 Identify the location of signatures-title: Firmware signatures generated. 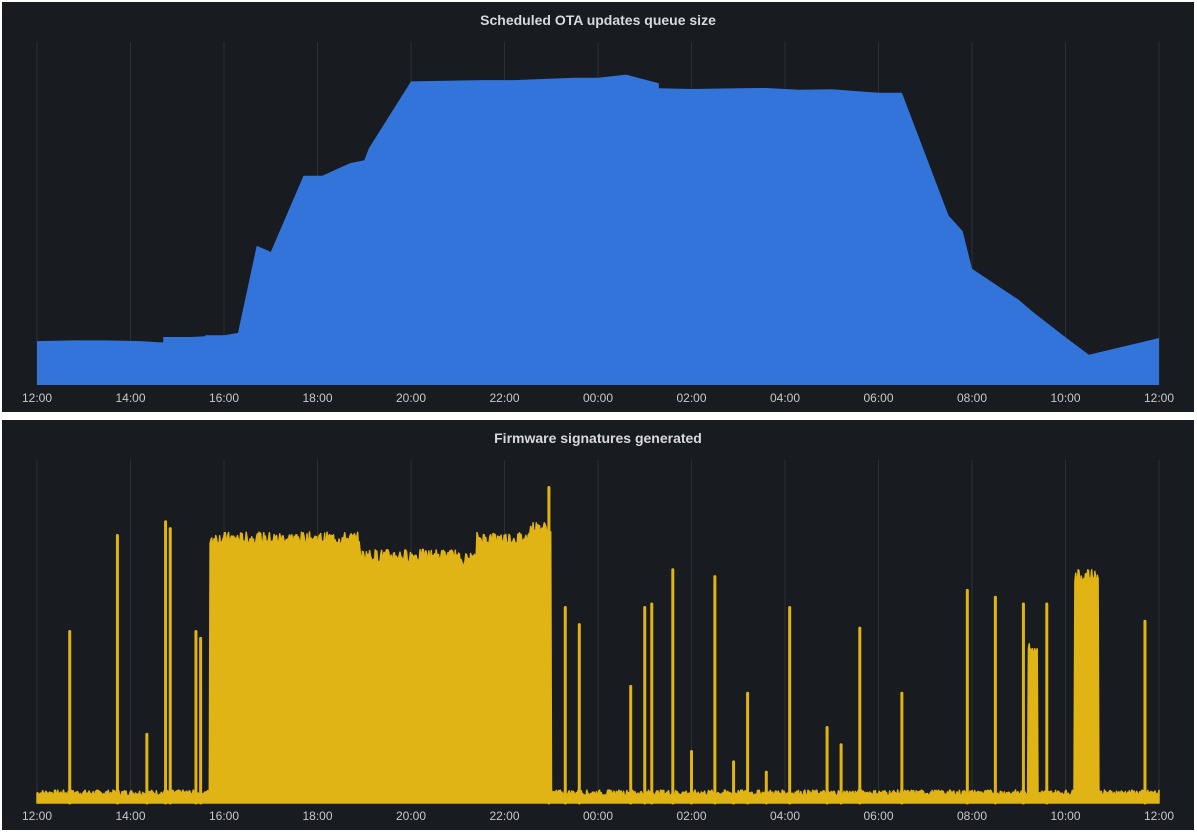
(598, 438).